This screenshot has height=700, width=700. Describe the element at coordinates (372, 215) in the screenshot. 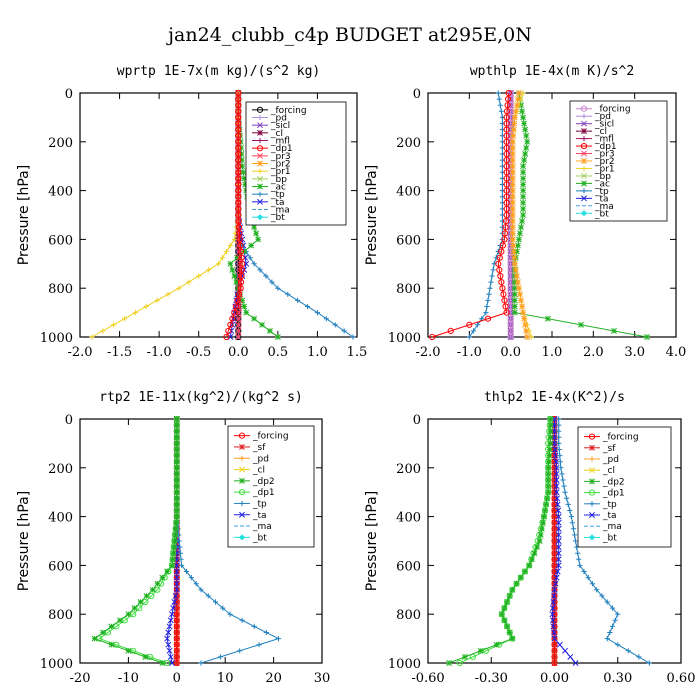

I see `y-axis-label: Pressure [hPa]` at that location.